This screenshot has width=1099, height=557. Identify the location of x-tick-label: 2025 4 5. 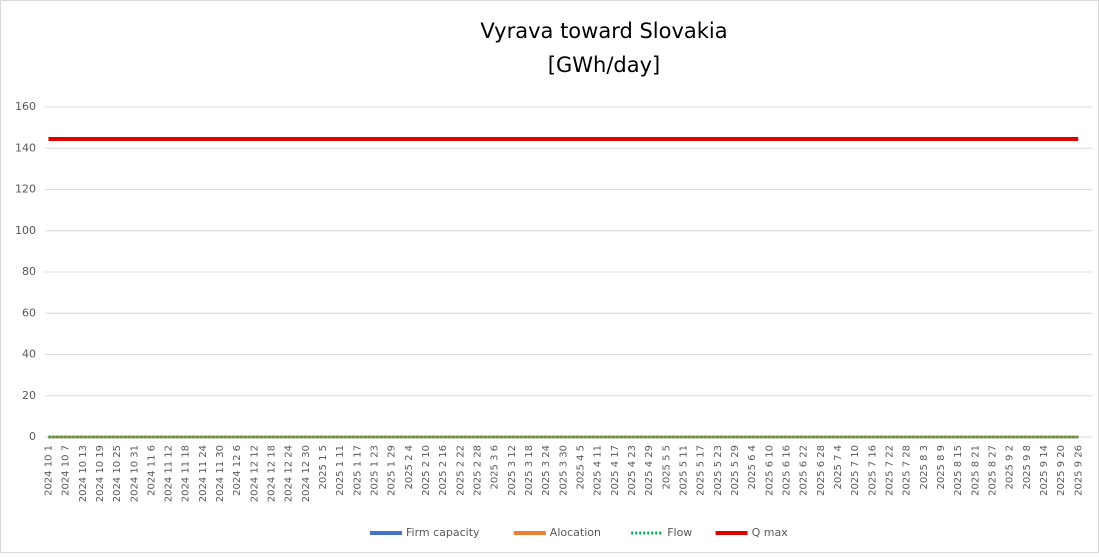
(581, 467).